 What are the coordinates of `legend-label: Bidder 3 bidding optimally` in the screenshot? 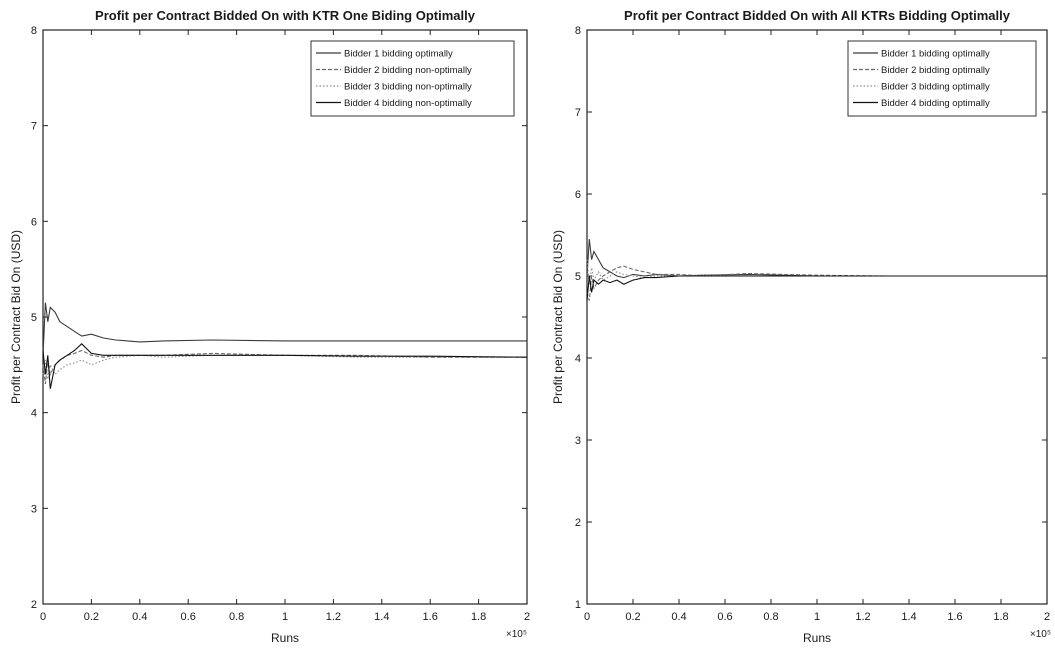 It's located at (935, 87).